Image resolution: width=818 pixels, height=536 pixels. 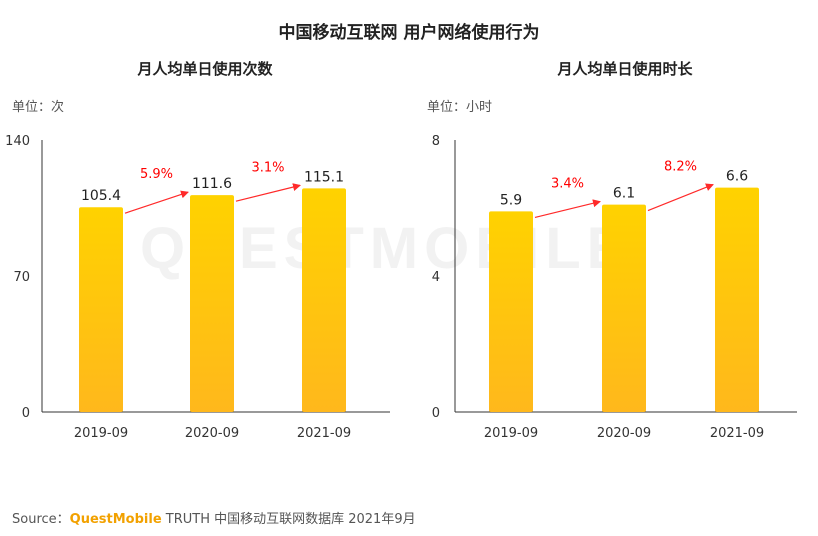 What do you see at coordinates (567, 184) in the screenshot?
I see `usage-duration-growth-label: 3.4%` at bounding box center [567, 184].